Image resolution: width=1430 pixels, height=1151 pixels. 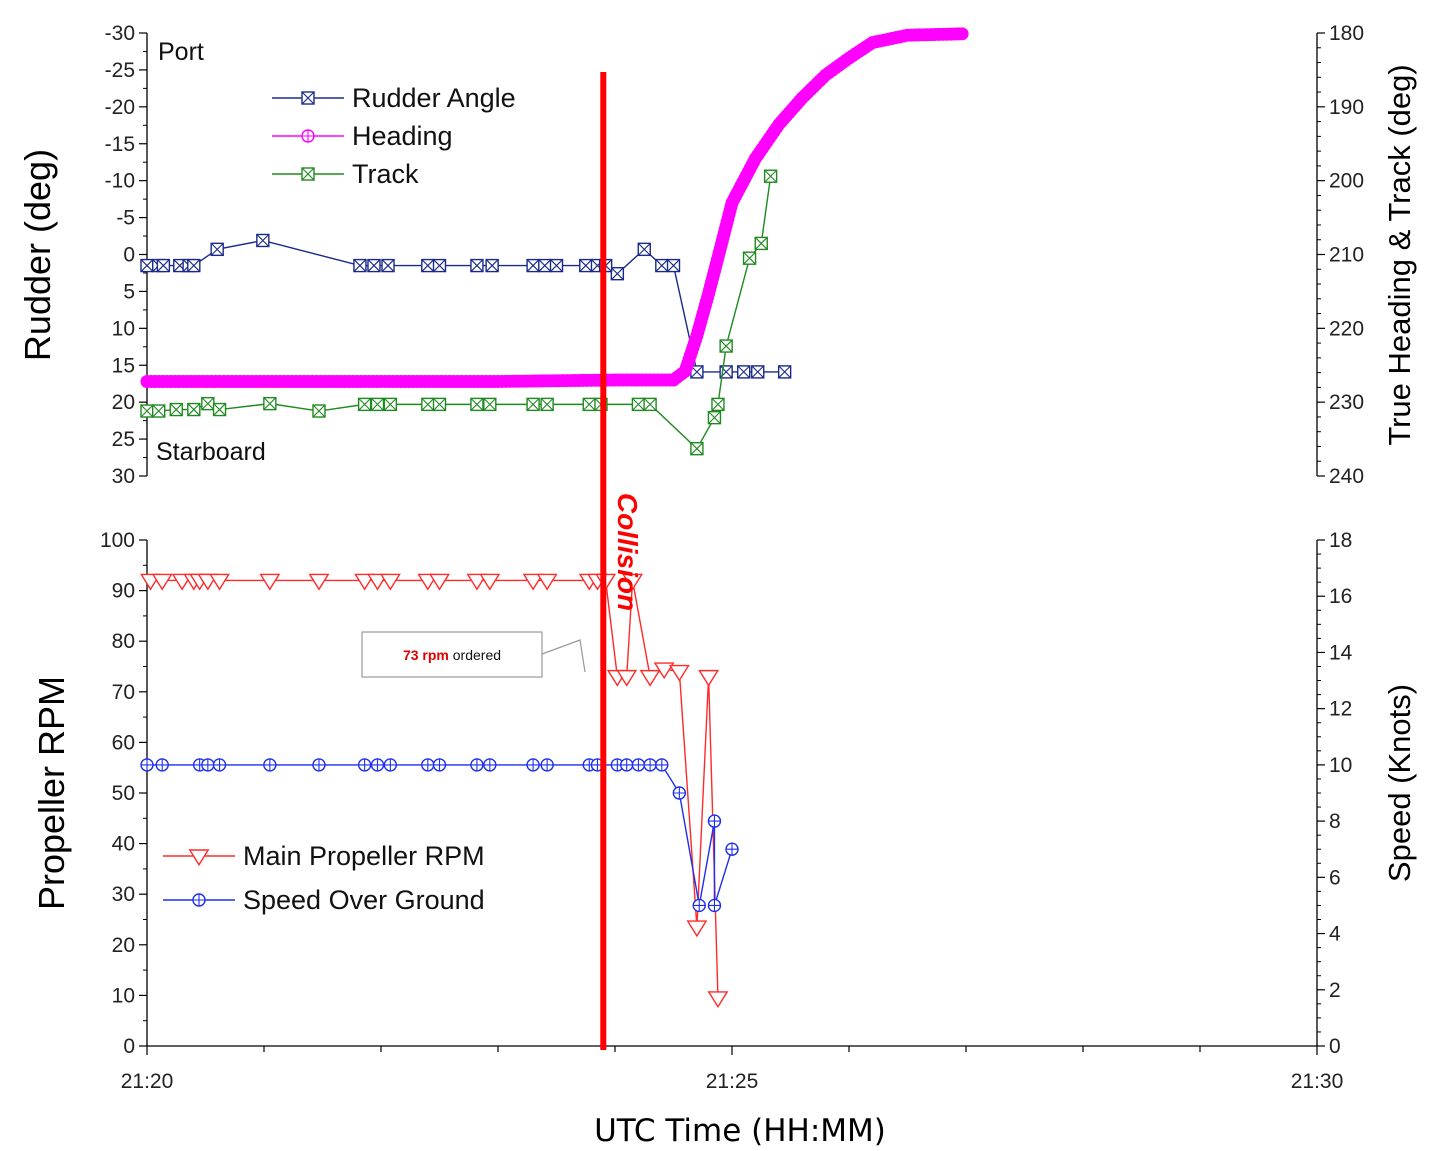 I want to click on bottom-right-tick-label: 10, so click(x=1340, y=765).